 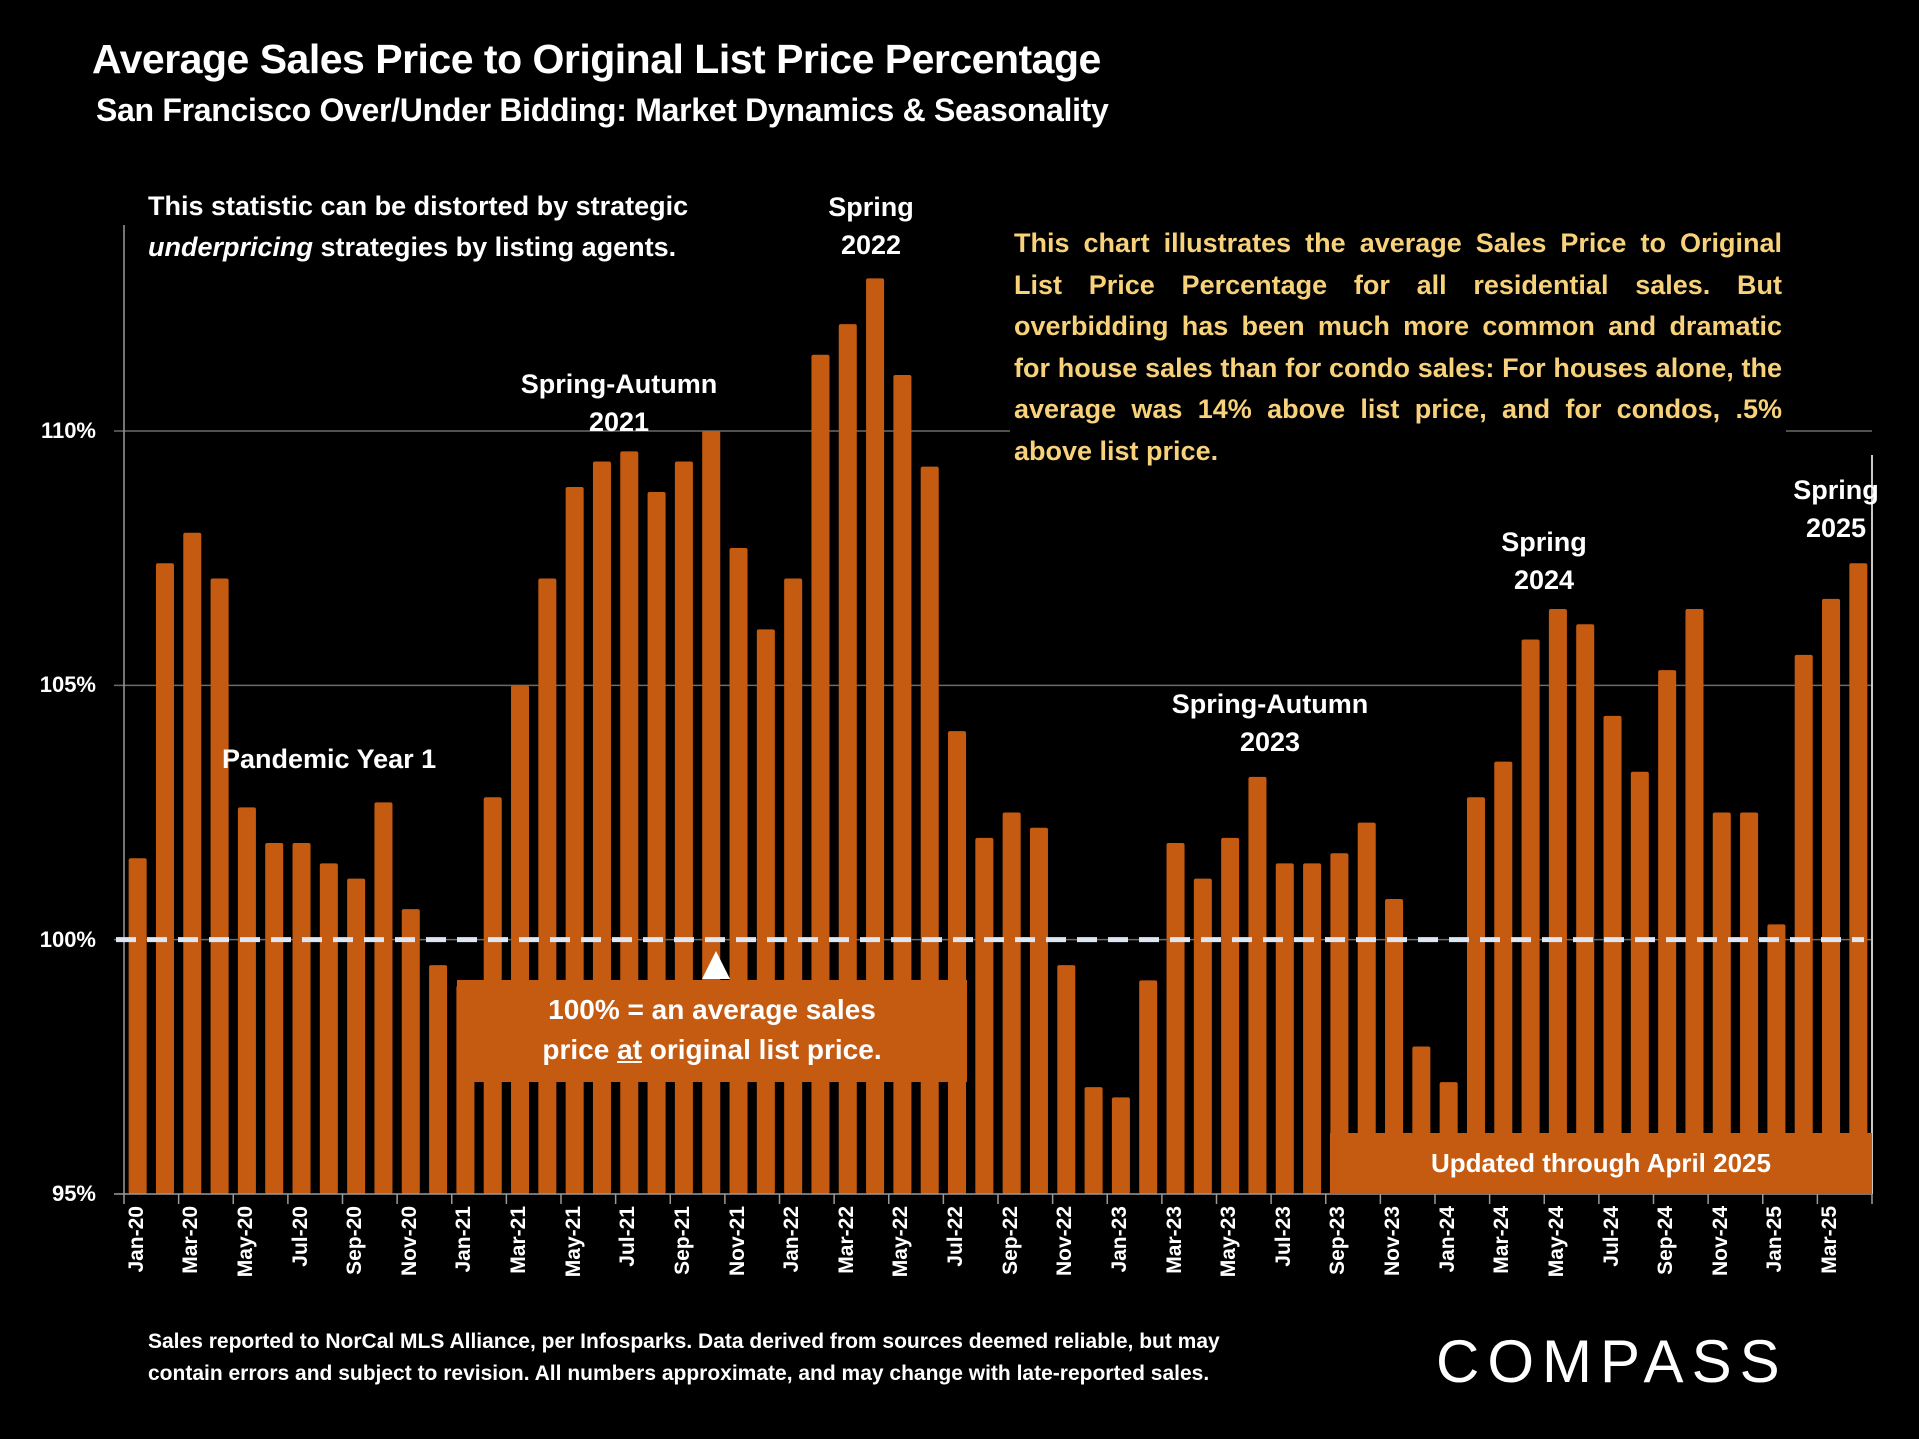 I want to click on x-tick-label: Nov-21, so click(x=737, y=1241).